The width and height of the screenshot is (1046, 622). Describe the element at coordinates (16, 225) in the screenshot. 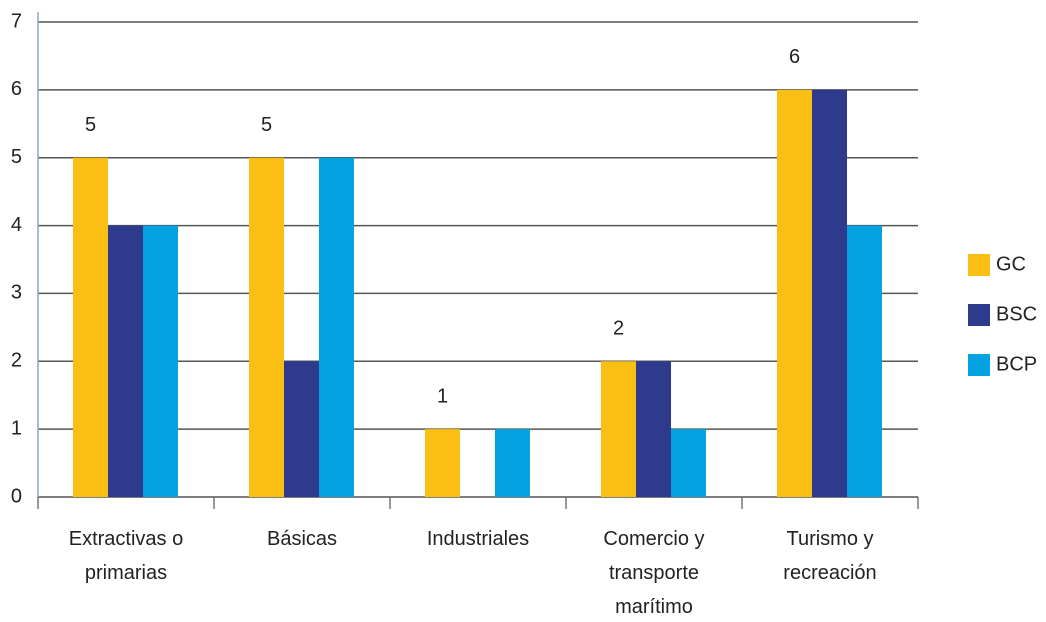

I see `y-tick-label: 4` at that location.